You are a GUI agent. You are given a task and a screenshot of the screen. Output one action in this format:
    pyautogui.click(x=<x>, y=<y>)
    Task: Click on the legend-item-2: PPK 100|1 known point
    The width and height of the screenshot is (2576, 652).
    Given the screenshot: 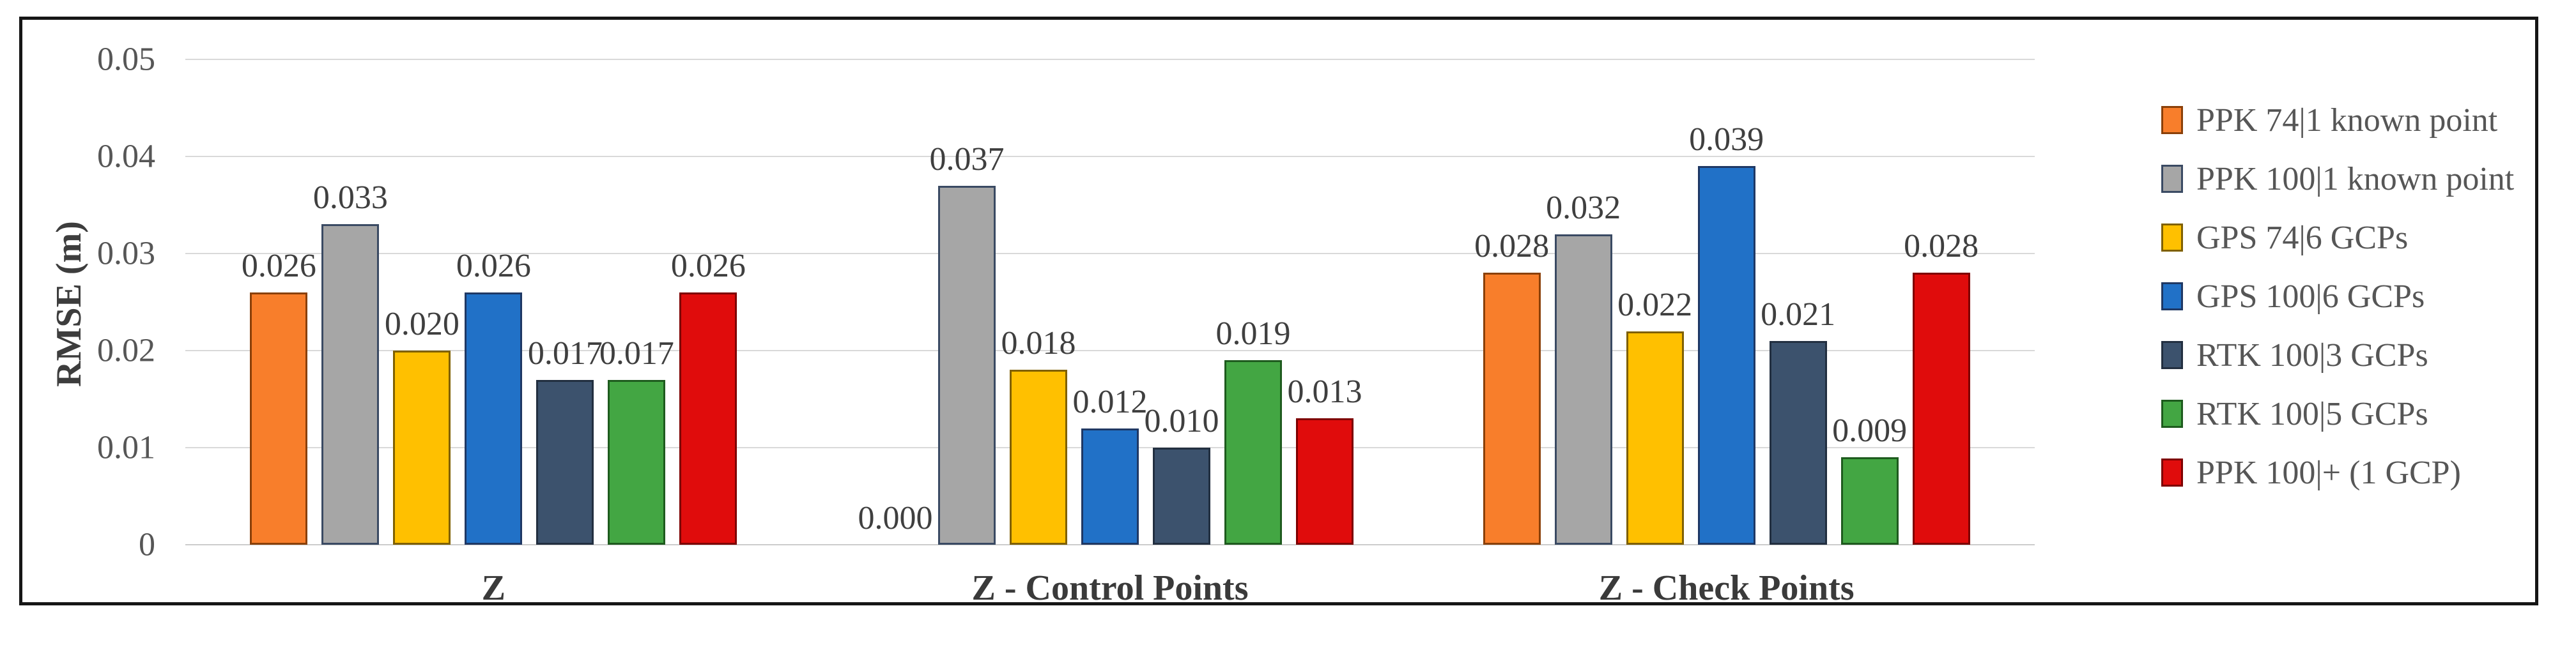 What is the action you would take?
    pyautogui.click(x=2337, y=179)
    